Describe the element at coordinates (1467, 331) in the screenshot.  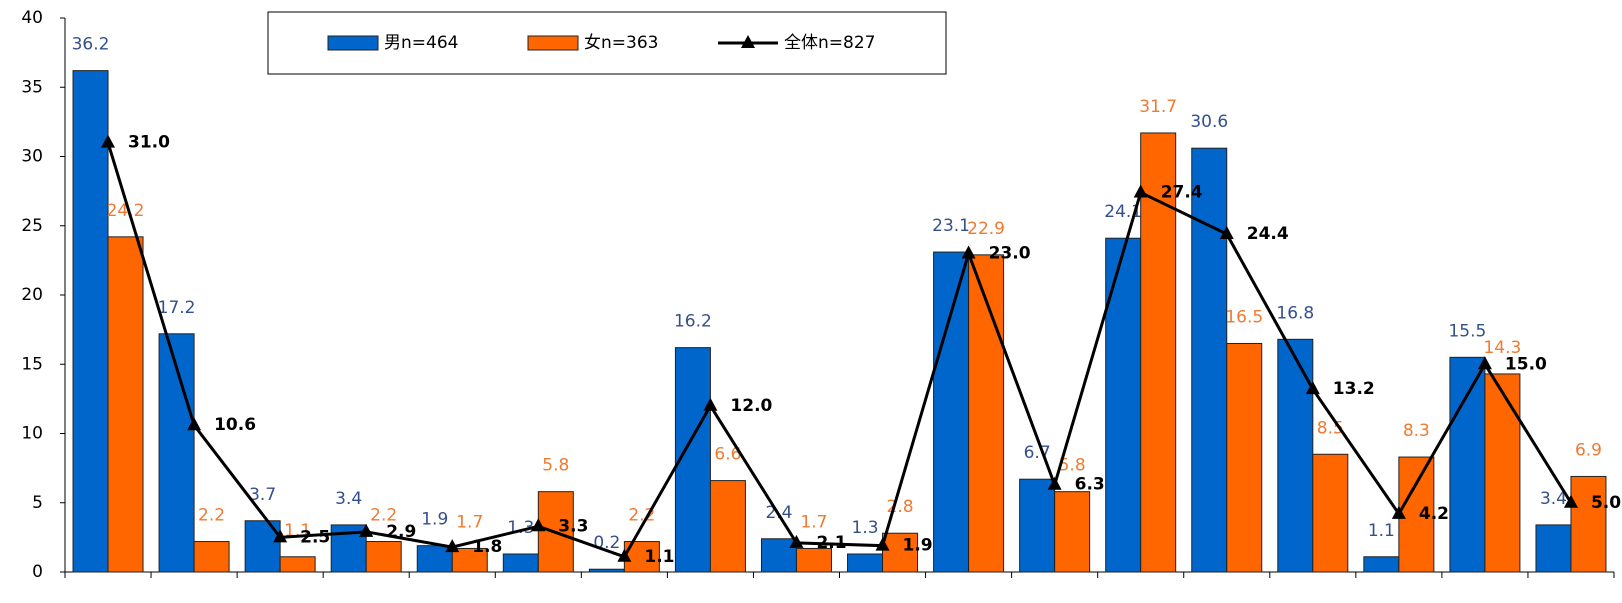
I see `value-label: 15.5` at that location.